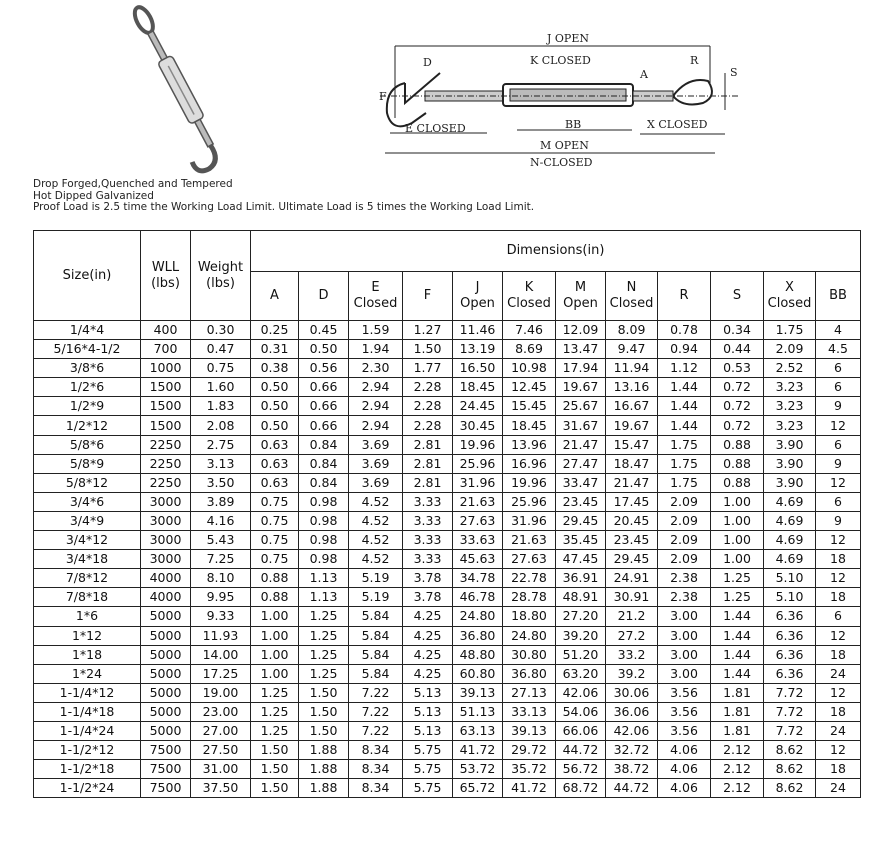 This screenshot has width=875, height=864. Describe the element at coordinates (87, 349) in the screenshot. I see `table-cell: 5/16*4-1/2` at that location.